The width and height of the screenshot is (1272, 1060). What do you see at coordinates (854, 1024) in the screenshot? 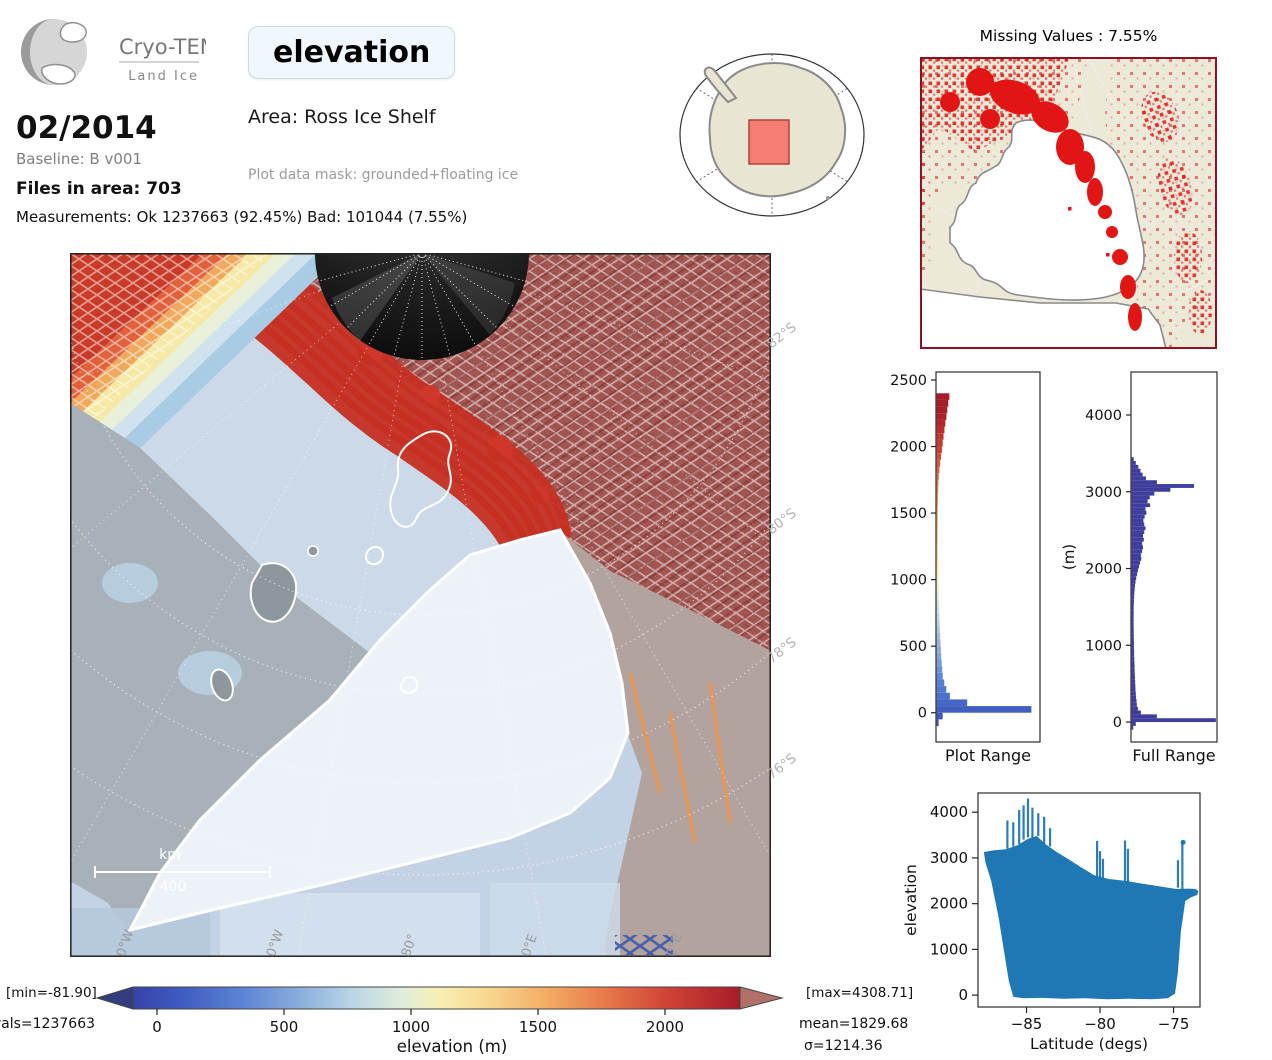
I see `colorbar-mean-label: mean=1829.68` at bounding box center [854, 1024].